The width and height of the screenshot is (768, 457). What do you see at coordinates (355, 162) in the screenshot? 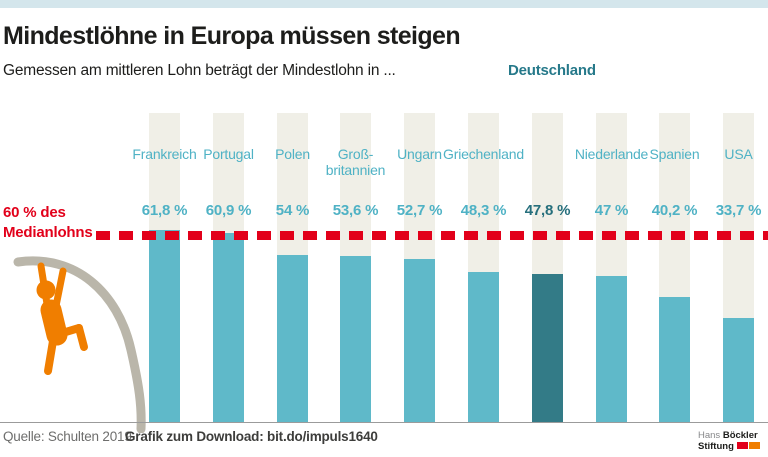
I see `country-label: Groß- britannien` at bounding box center [355, 162].